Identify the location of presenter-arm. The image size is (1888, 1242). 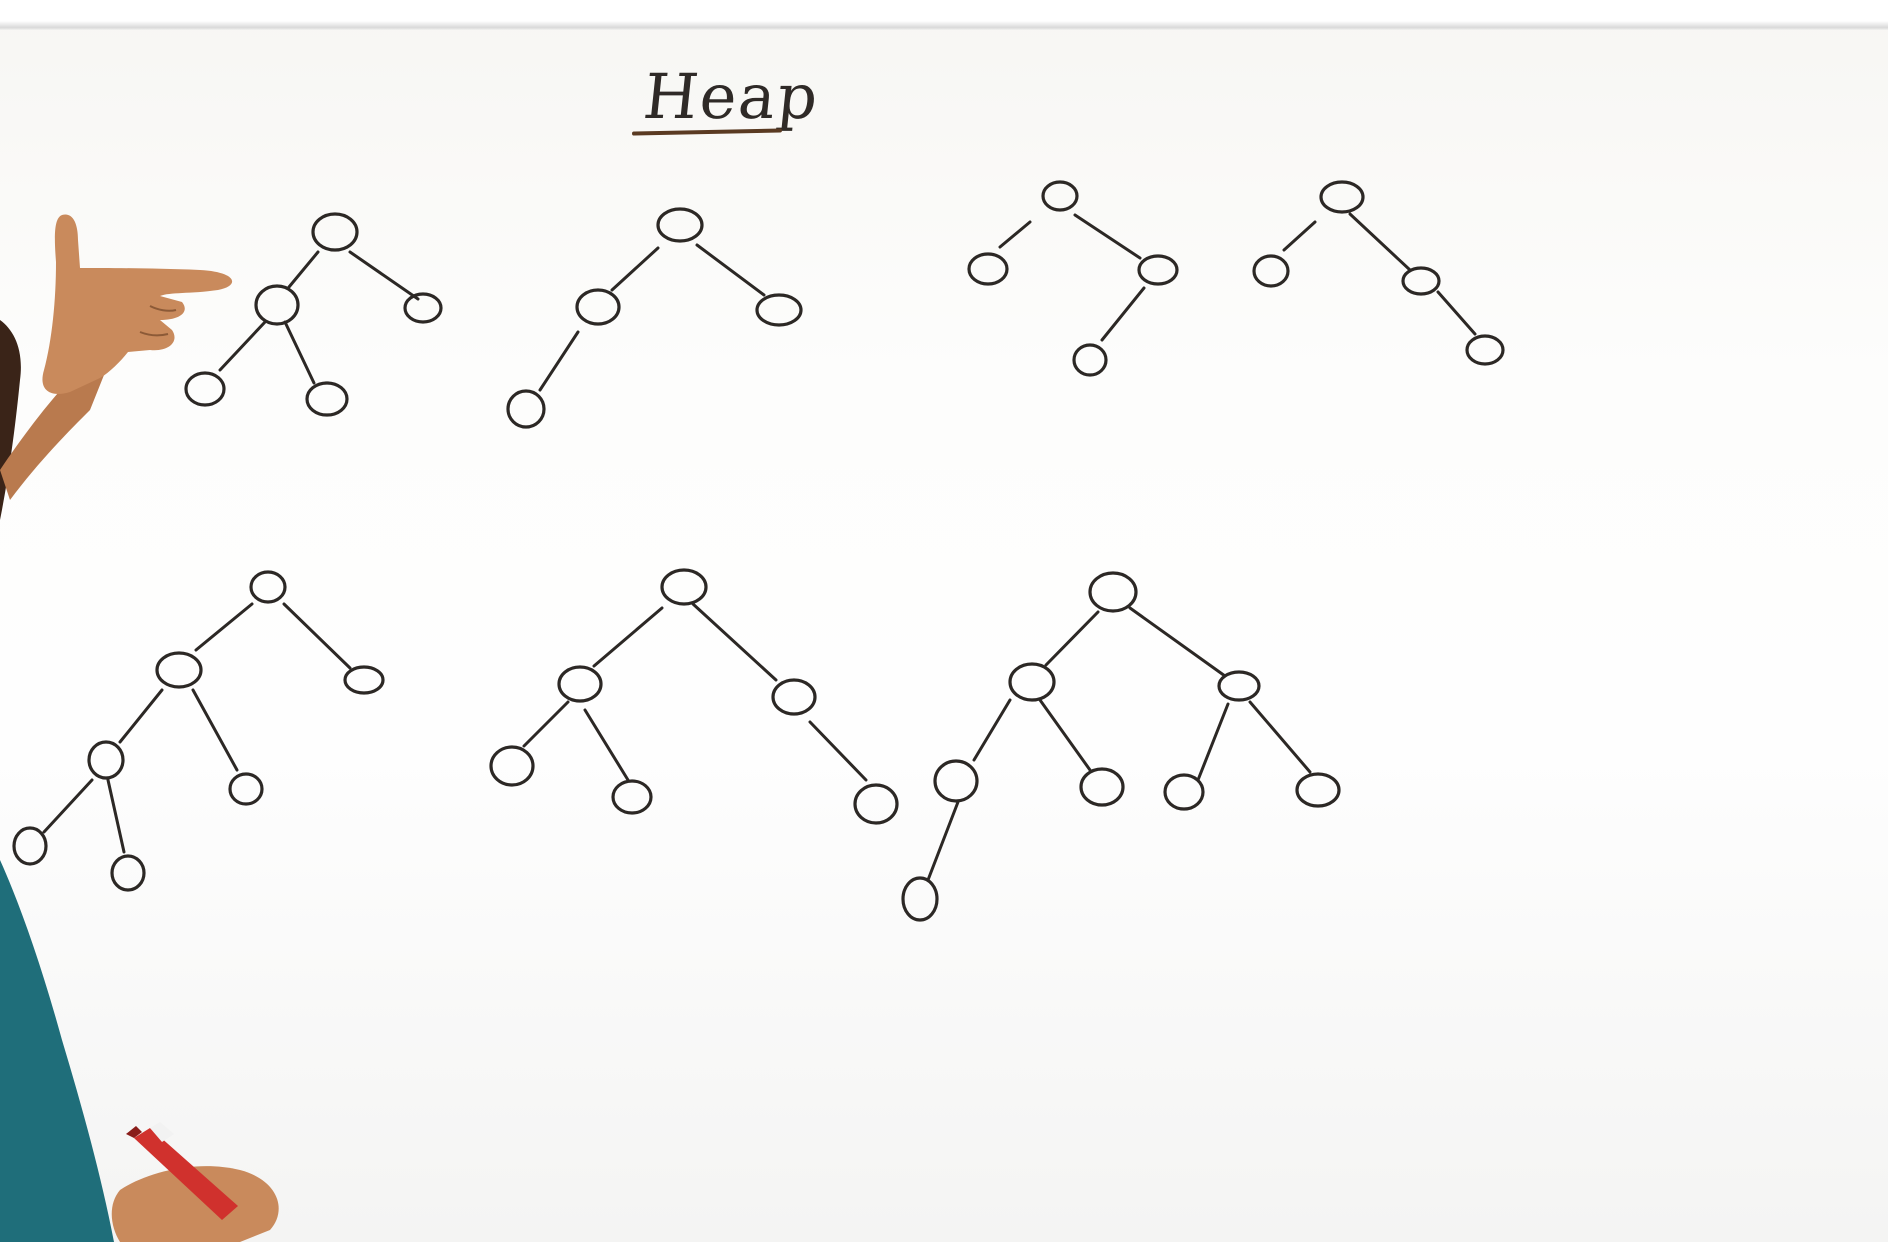
(55, 430).